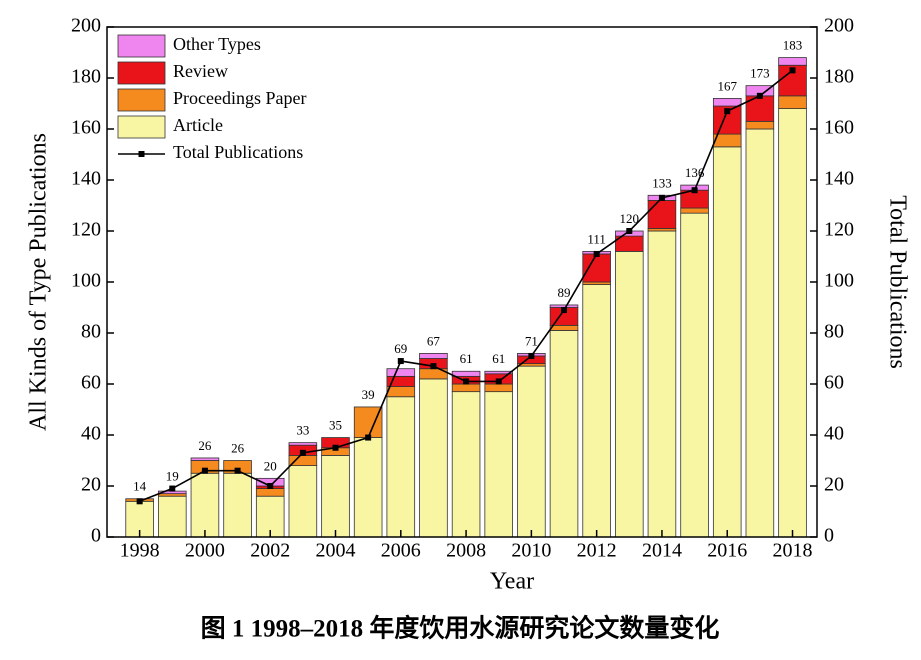 The width and height of the screenshot is (921, 660). What do you see at coordinates (662, 551) in the screenshot?
I see `x-tick-label: 2014` at bounding box center [662, 551].